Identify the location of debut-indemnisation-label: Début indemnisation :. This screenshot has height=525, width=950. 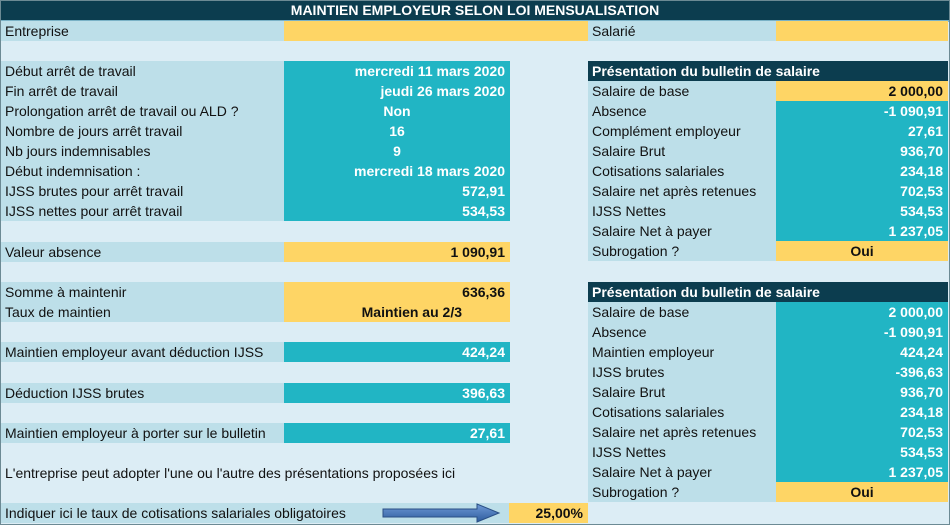
(142, 171).